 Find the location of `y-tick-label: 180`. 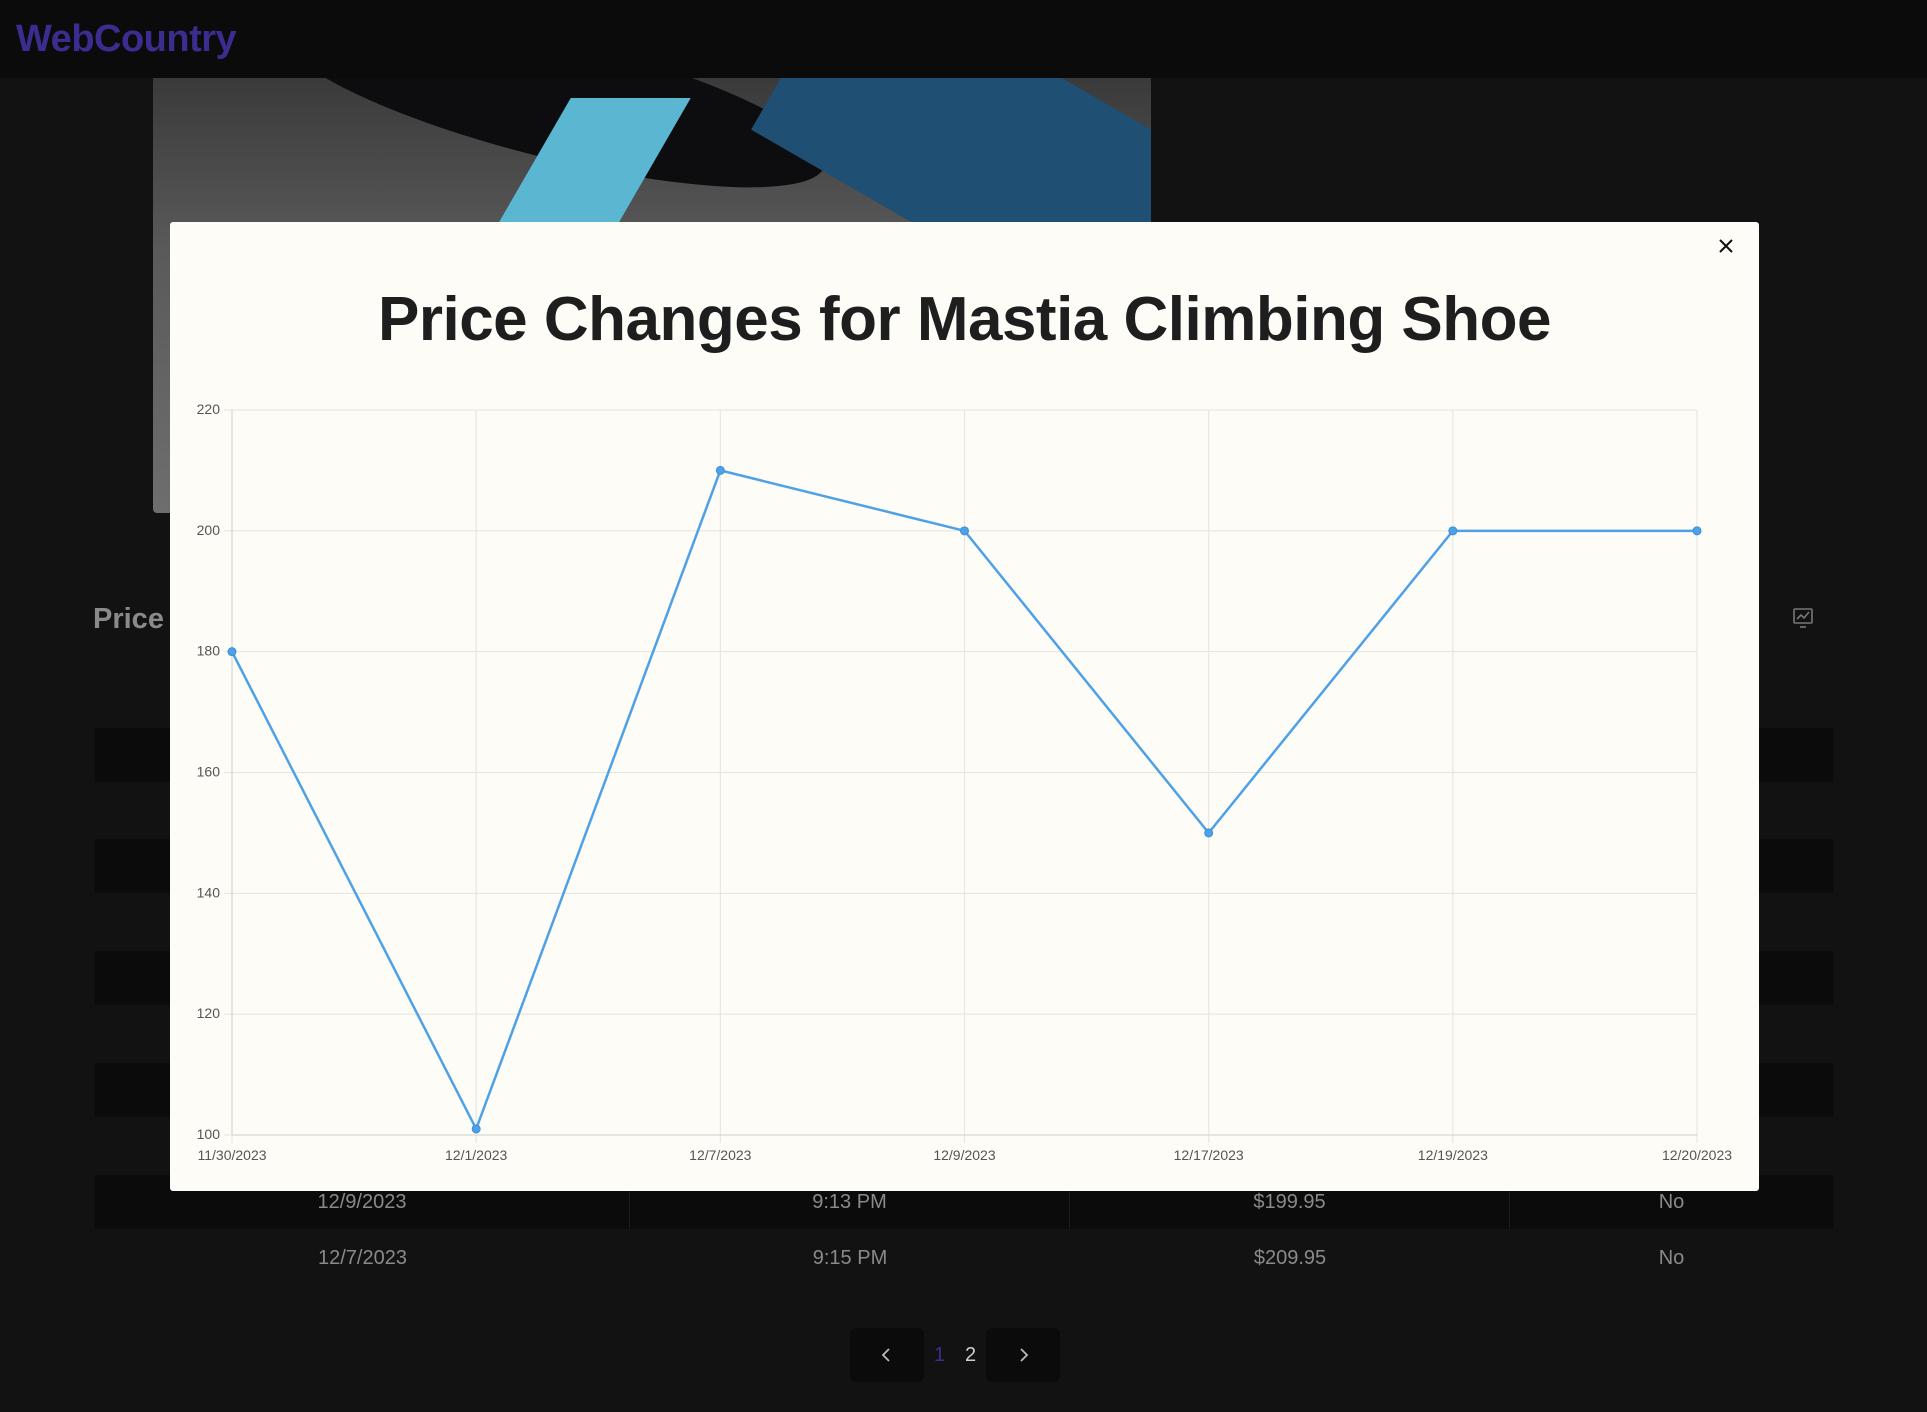

y-tick-label: 180 is located at coordinates (209, 651).